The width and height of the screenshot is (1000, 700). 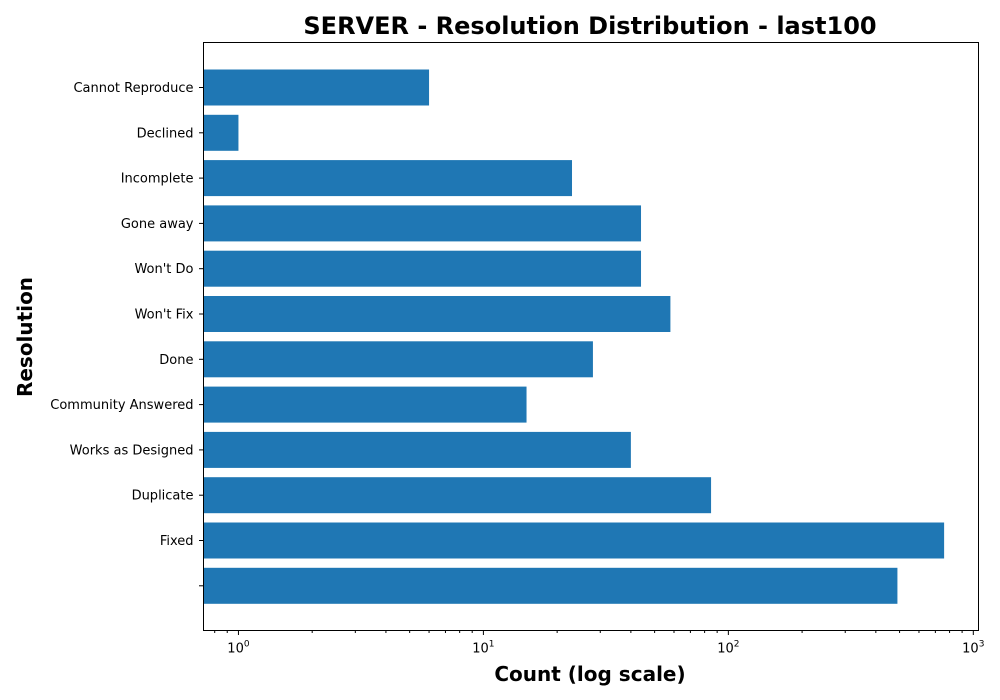 What do you see at coordinates (133, 88) in the screenshot?
I see `y-tick-label: Cannot Reproduce` at bounding box center [133, 88].